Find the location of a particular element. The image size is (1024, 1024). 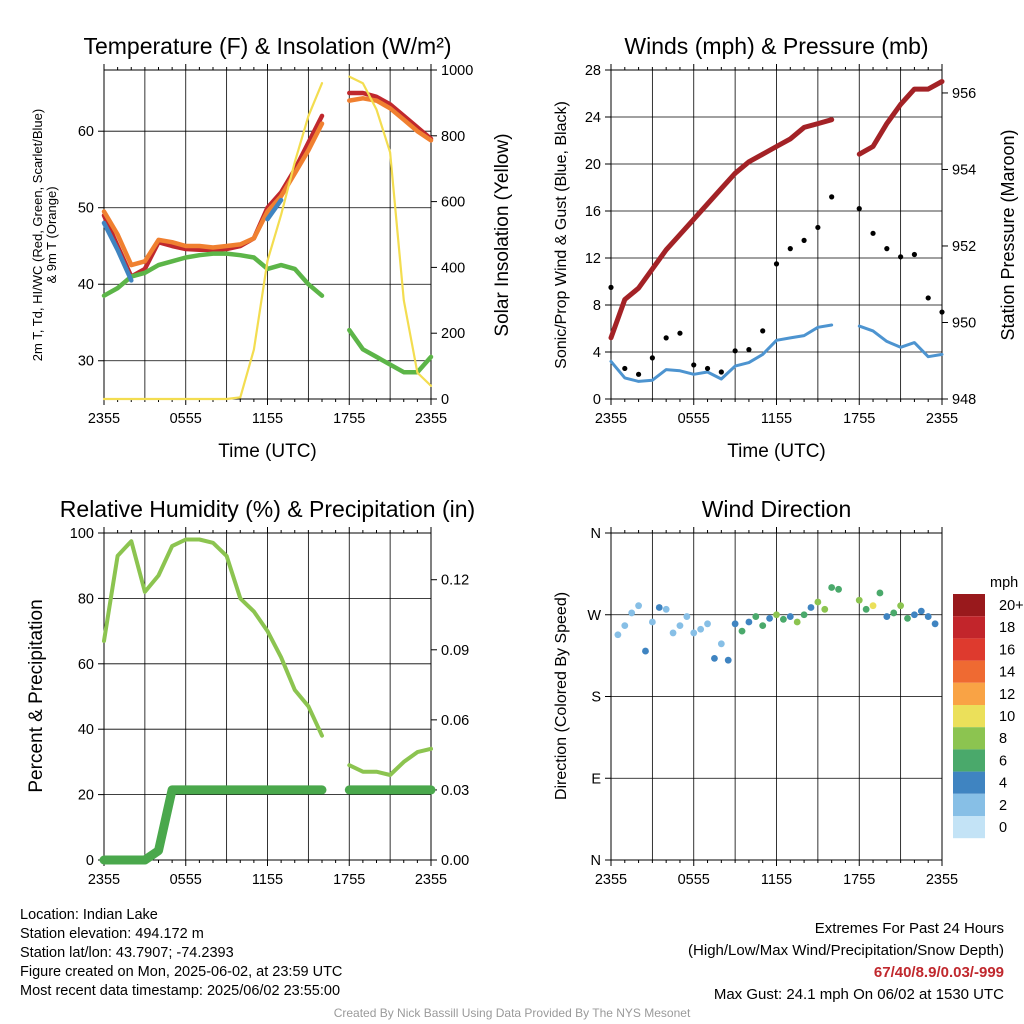

temp-ytick-label-right: 800 is located at coordinates (453, 137).